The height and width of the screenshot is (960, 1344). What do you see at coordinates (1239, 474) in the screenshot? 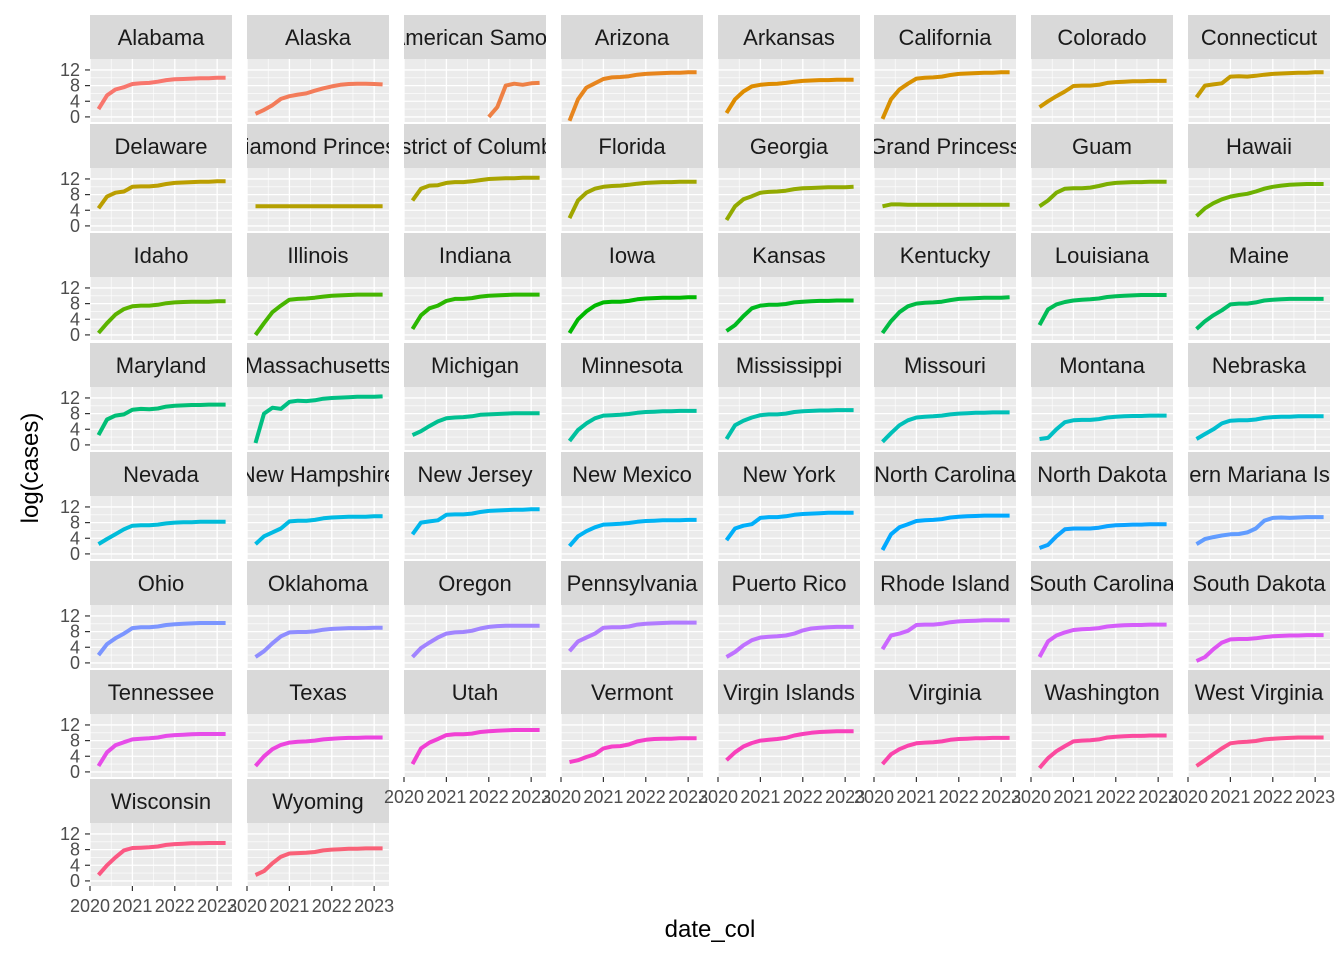
I see `facet-strip-label: Northern Mariana Islands` at bounding box center [1239, 474].